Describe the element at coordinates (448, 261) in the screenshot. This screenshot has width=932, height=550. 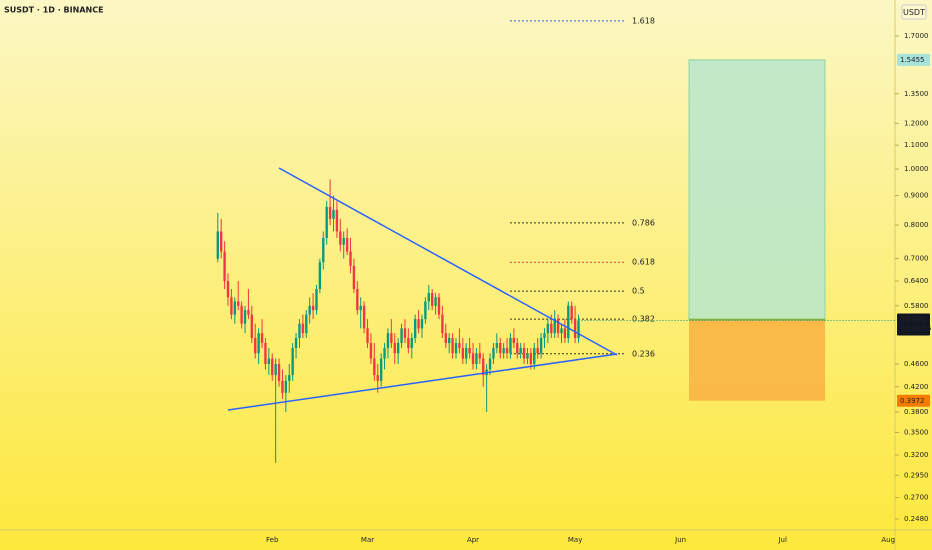
I see `trendline-upper` at that location.